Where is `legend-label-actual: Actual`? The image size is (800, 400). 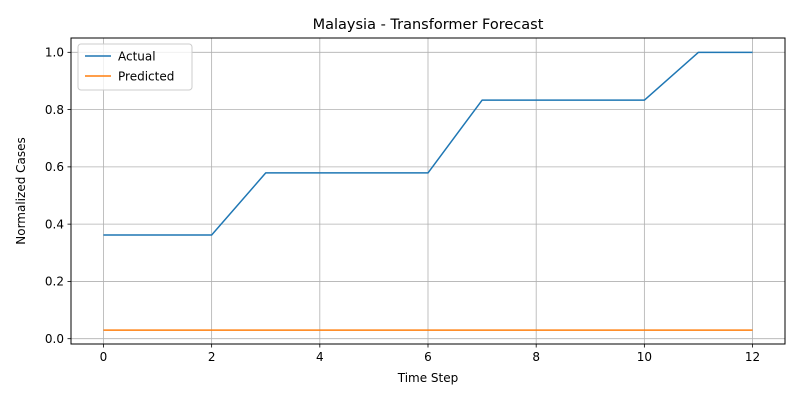
legend-label-actual: Actual is located at coordinates (137, 56).